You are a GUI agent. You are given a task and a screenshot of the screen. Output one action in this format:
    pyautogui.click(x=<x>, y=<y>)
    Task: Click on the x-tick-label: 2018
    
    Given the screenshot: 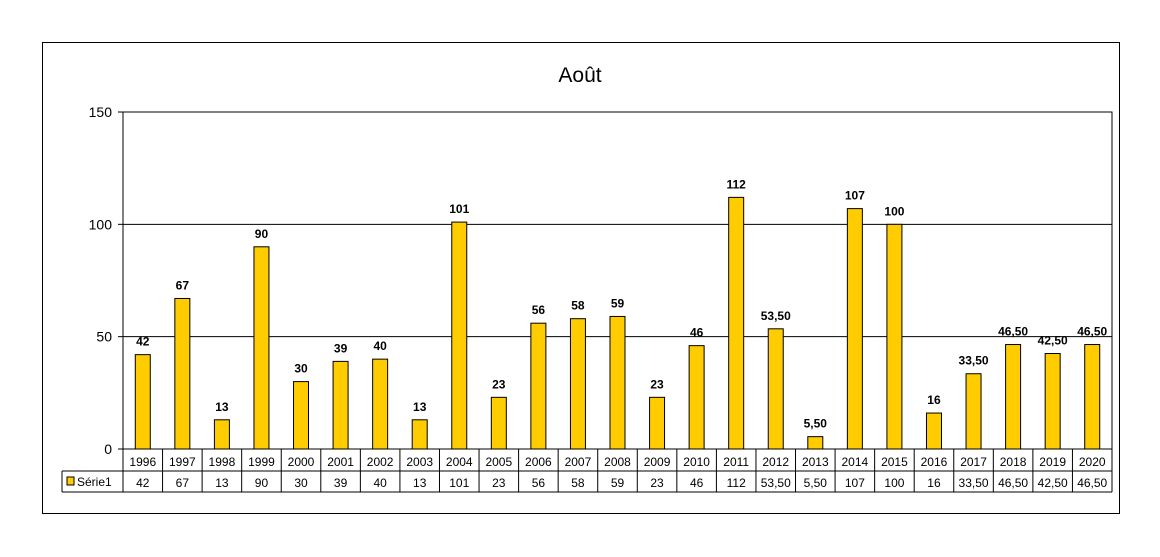 What is the action you would take?
    pyautogui.click(x=1013, y=462)
    